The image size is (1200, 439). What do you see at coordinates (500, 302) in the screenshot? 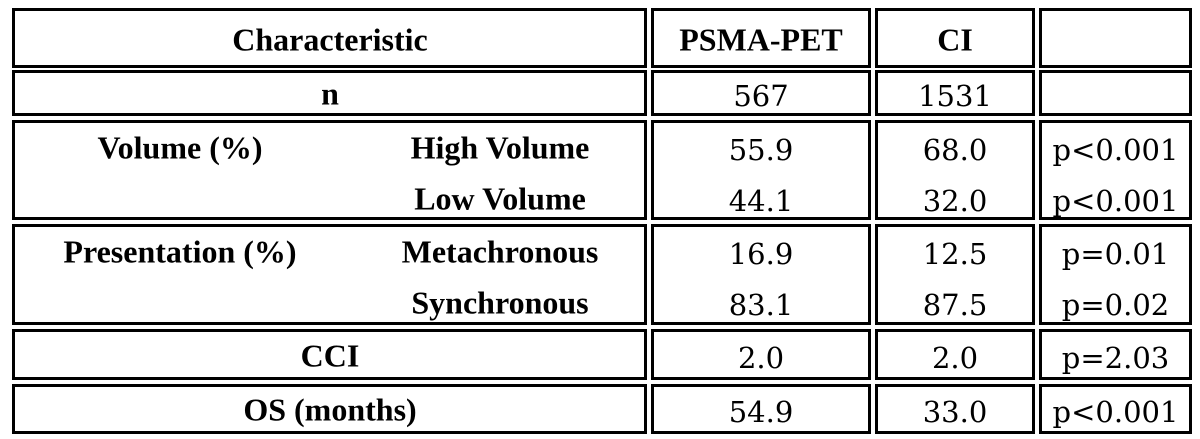
I see `row-label: Synchronous` at bounding box center [500, 302].